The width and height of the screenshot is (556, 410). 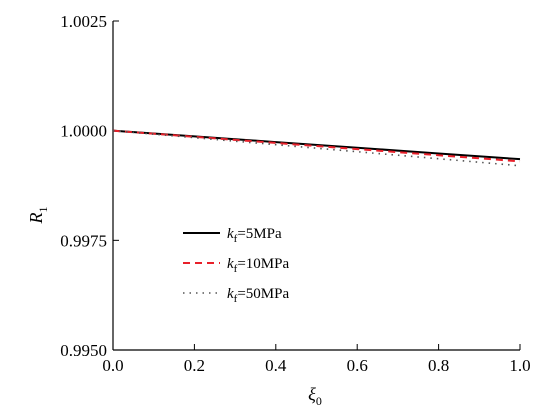 I want to click on y-tick-label: 0.9950, so click(x=83, y=350).